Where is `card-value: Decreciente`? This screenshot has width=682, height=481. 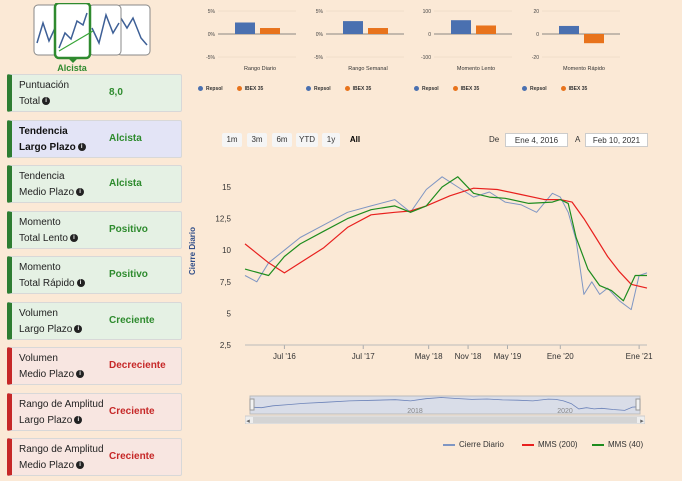
card-value: Decreciente is located at coordinates (137, 365).